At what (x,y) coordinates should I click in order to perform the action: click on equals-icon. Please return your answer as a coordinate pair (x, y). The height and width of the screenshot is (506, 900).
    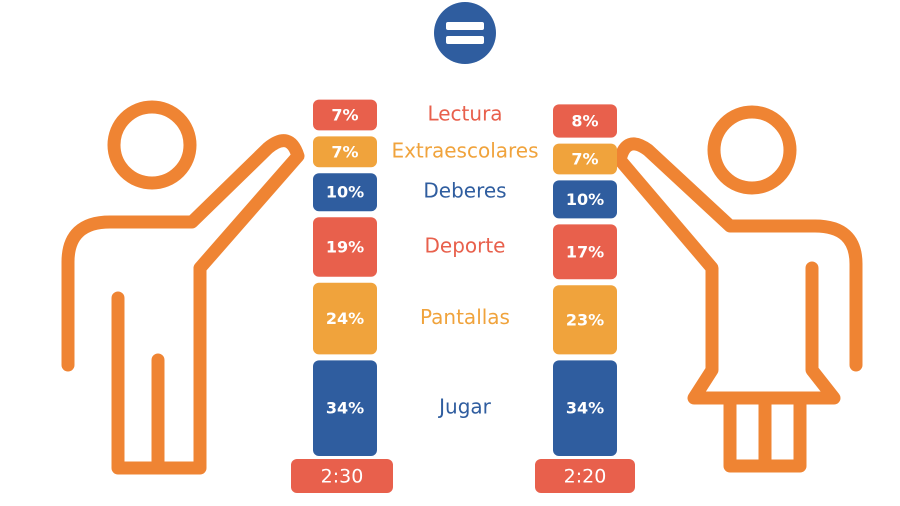
    Looking at the image, I should click on (465, 33).